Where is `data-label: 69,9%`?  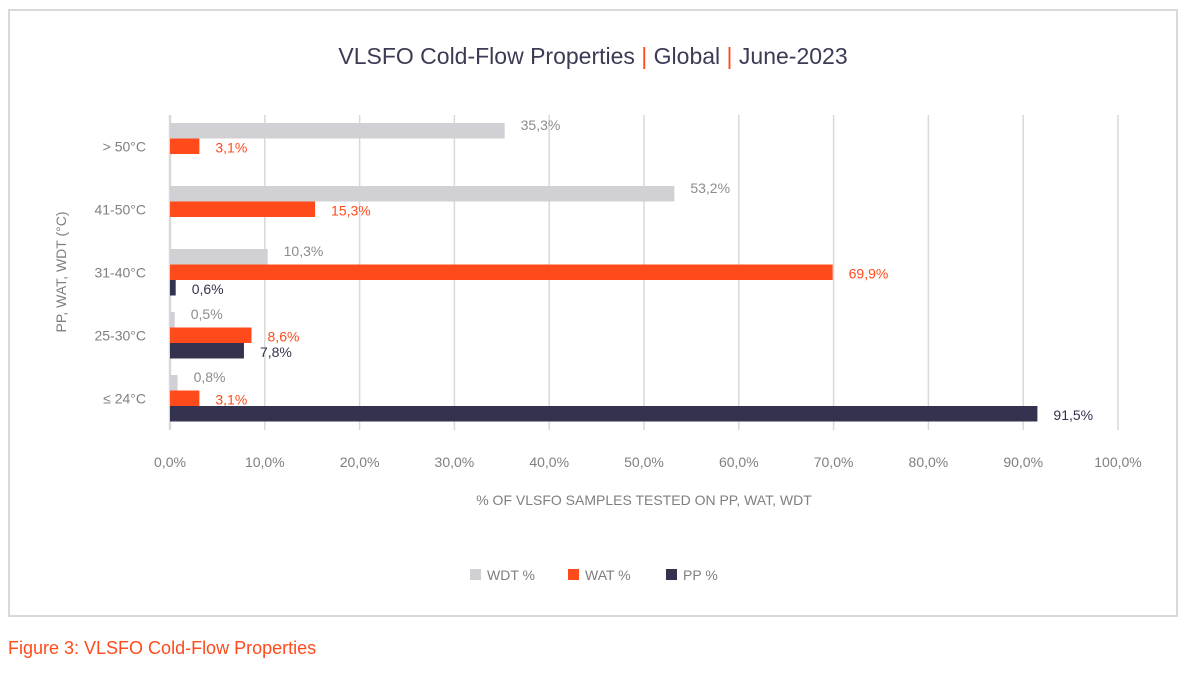 data-label: 69,9% is located at coordinates (869, 273).